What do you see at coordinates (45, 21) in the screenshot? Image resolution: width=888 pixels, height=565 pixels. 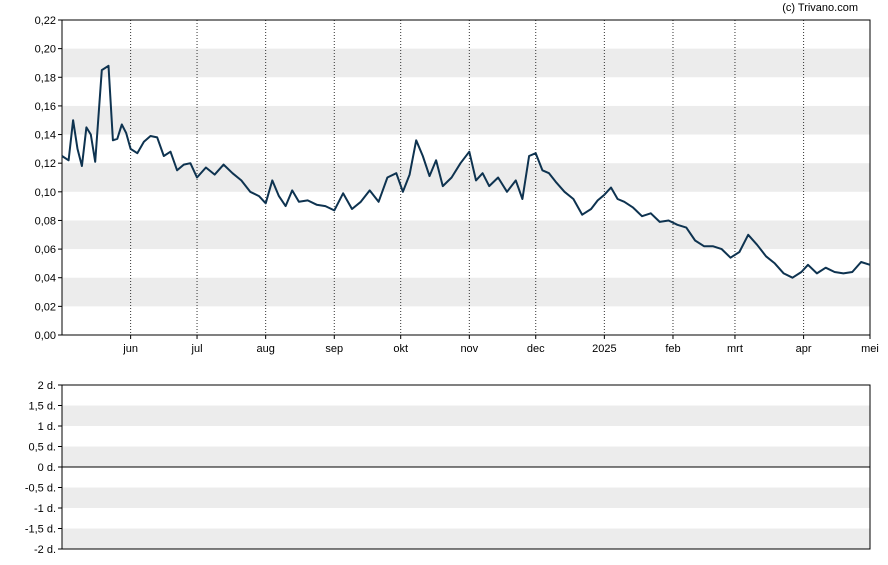 I see `y-tick-label: 0,22` at bounding box center [45, 21].